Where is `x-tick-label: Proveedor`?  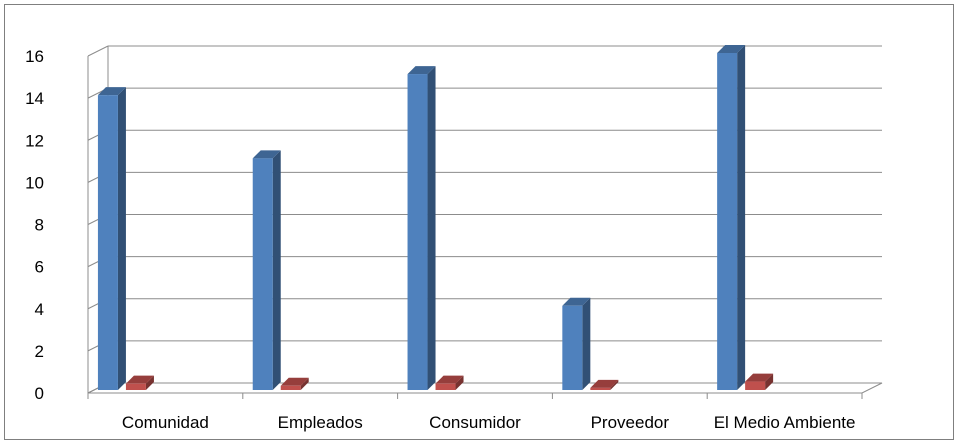 x-tick-label: Proveedor is located at coordinates (630, 422).